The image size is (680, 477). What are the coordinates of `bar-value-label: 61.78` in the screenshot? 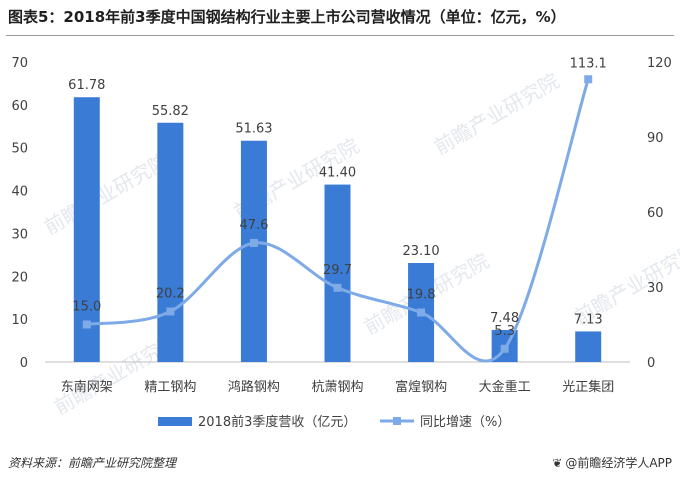 It's located at (86, 85).